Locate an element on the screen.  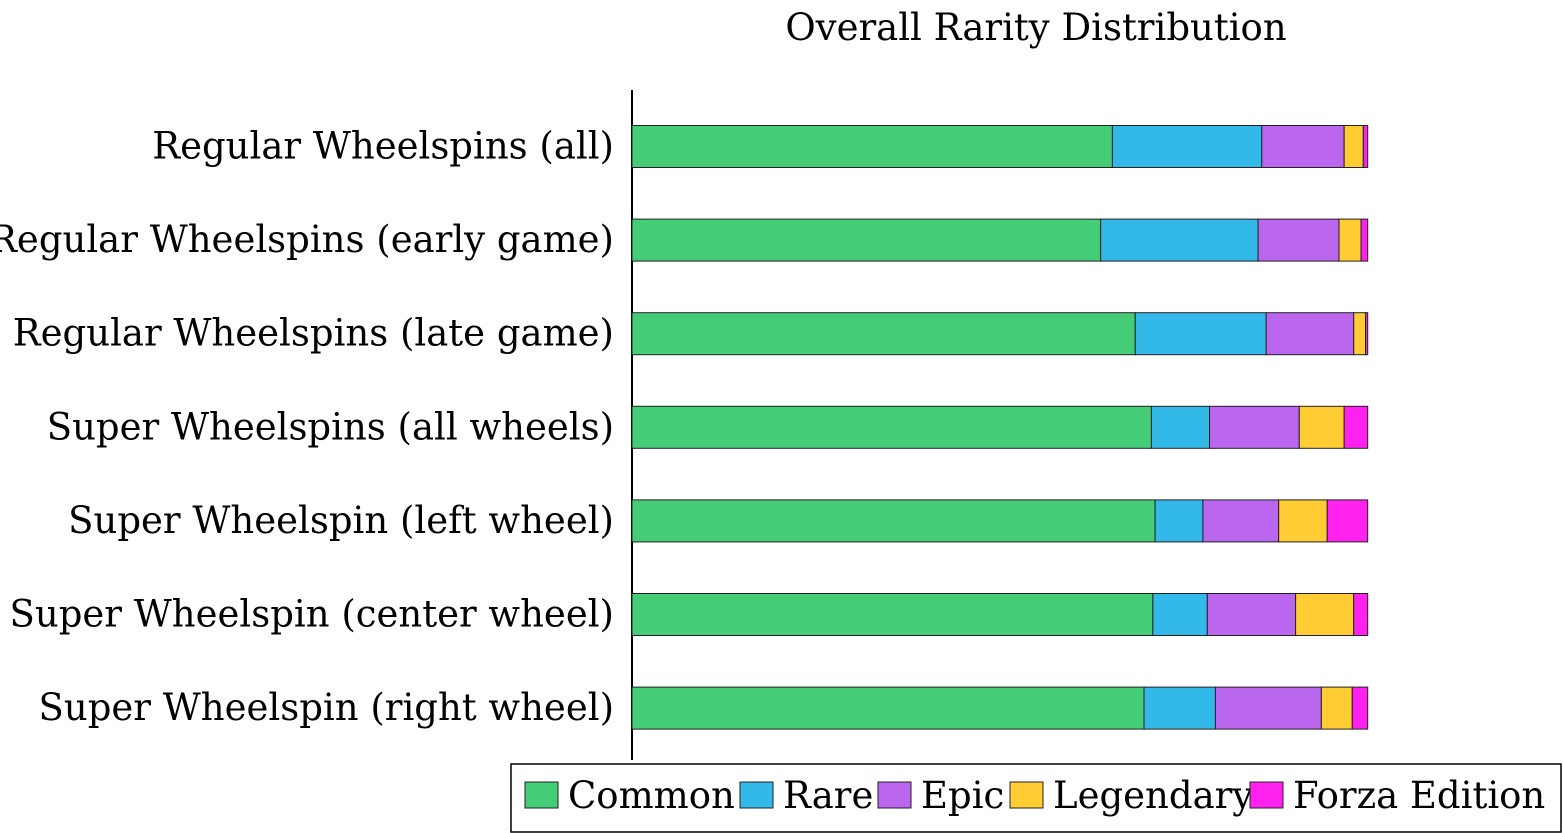
category-label: Regular Wheelspins (early game) is located at coordinates (307, 239).